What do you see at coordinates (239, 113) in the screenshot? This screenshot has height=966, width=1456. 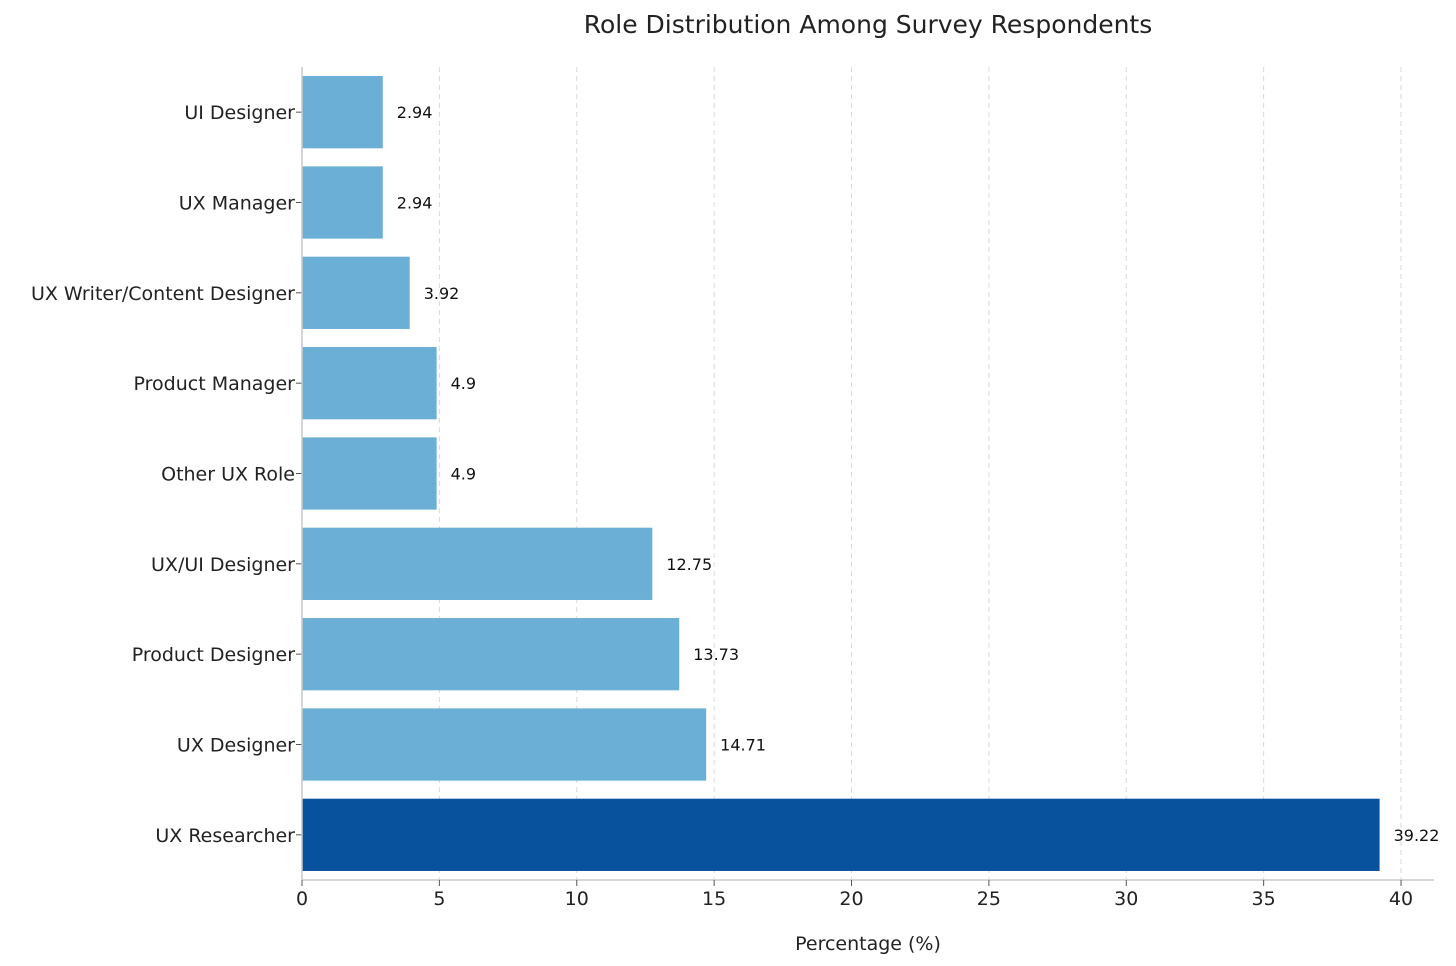 I see `y-tick-label: UI Designer` at bounding box center [239, 113].